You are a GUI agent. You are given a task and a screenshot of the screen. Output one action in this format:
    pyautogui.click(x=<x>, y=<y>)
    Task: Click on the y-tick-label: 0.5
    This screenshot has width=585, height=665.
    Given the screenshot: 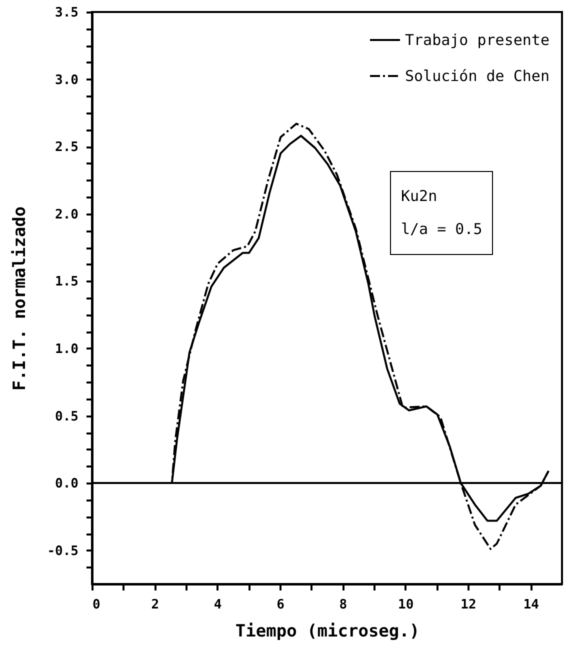 What is the action you would take?
    pyautogui.click(x=66, y=416)
    